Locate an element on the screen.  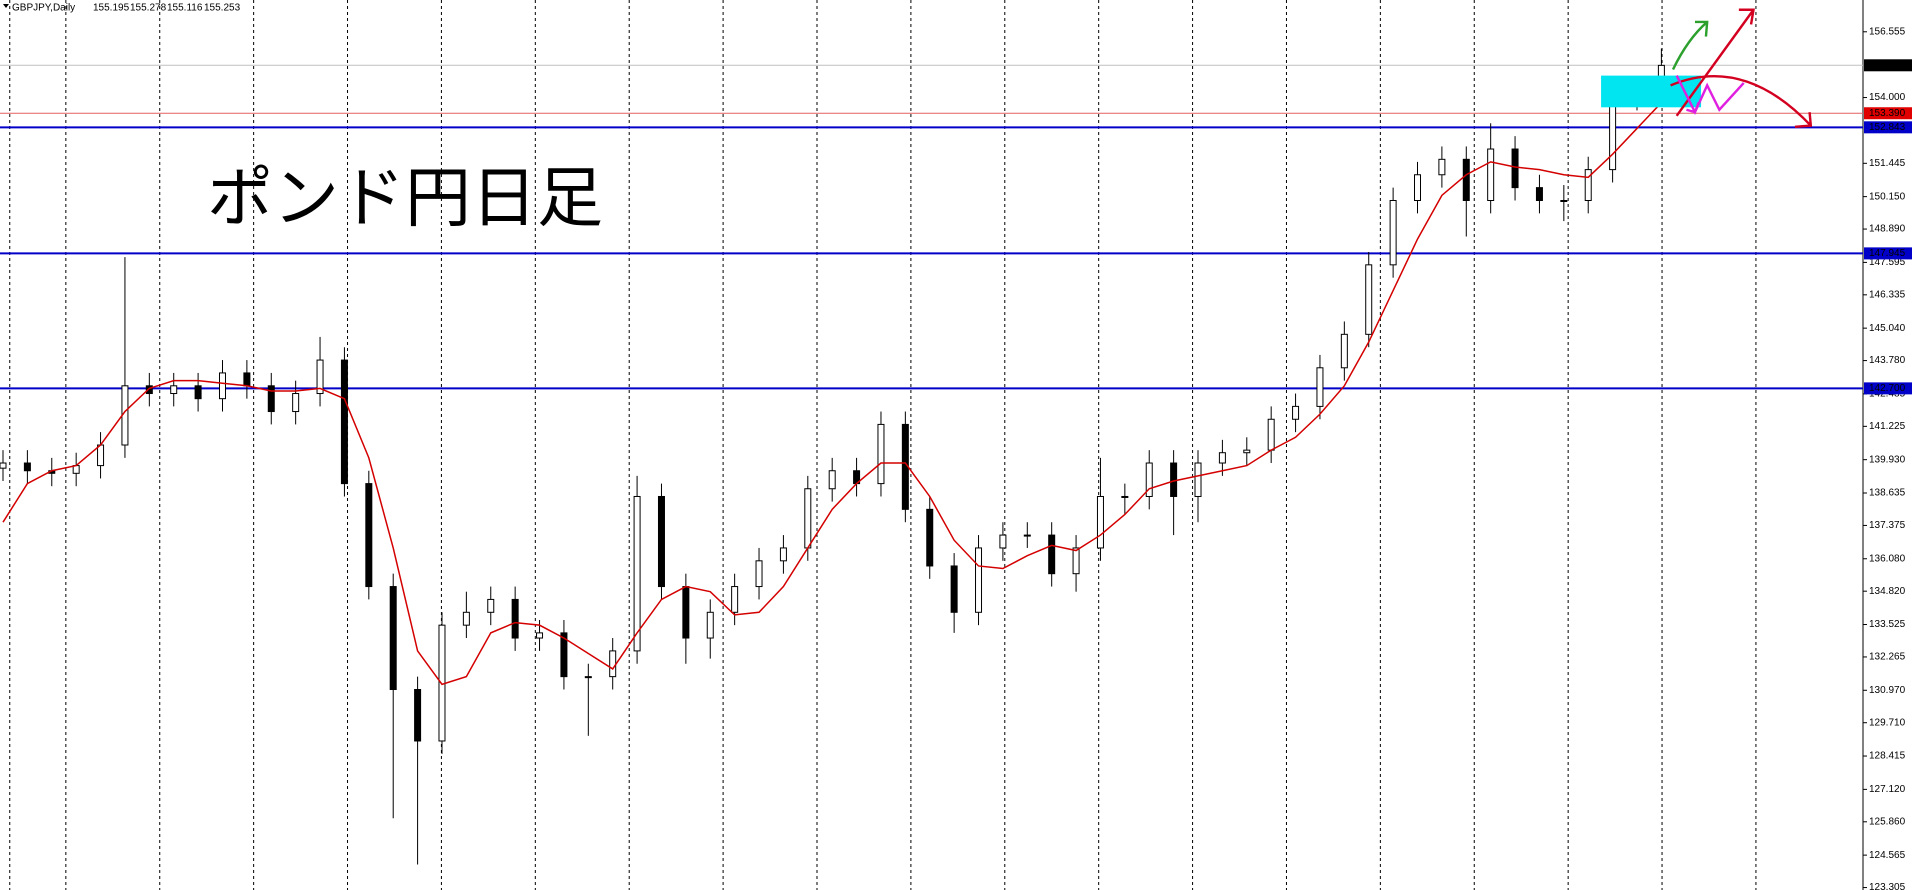
y-tick-label: 141.225 is located at coordinates (1887, 426).